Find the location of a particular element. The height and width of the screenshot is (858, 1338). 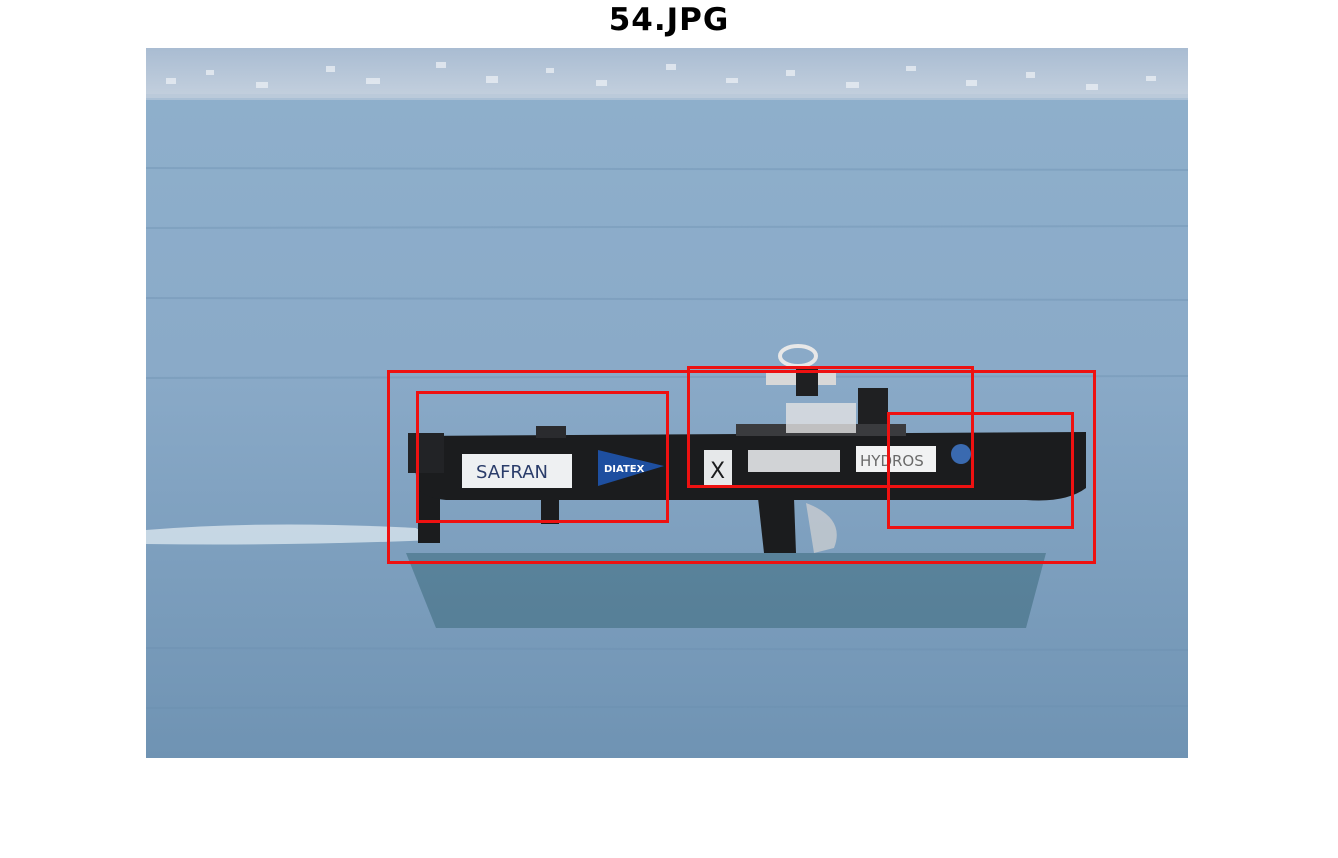

detection-box-outer is located at coordinates (741, 467).